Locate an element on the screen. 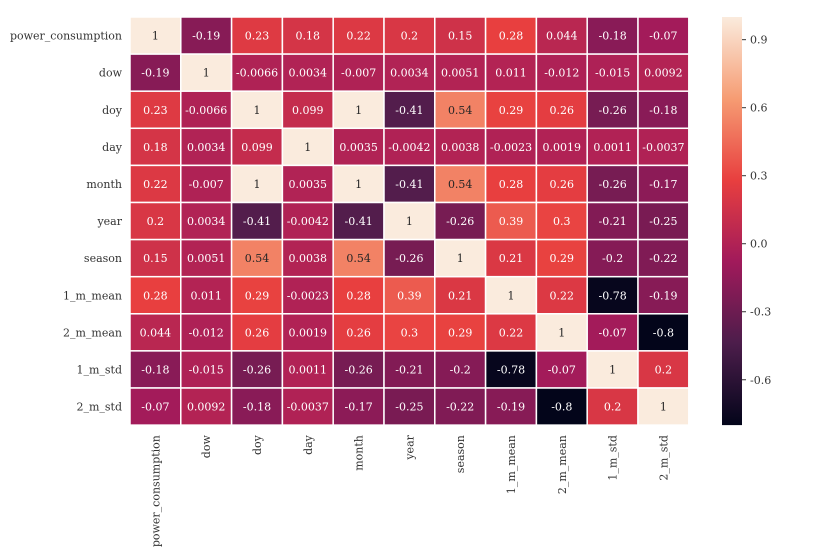 The width and height of the screenshot is (823, 551). cell-value-label: -0.8 is located at coordinates (663, 332).